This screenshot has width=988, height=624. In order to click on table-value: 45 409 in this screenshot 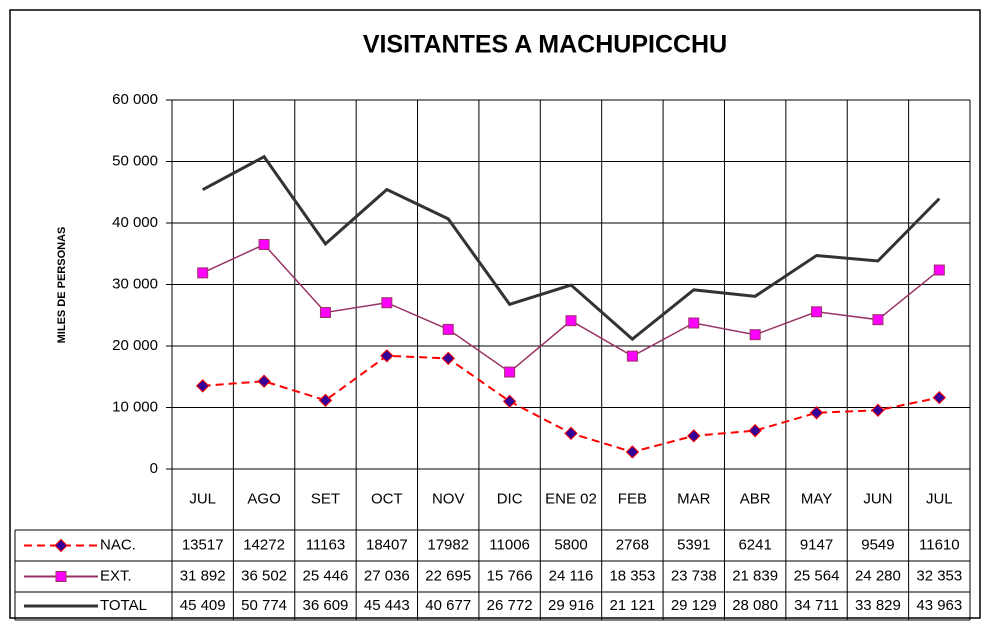, I will do `click(203, 605)`.